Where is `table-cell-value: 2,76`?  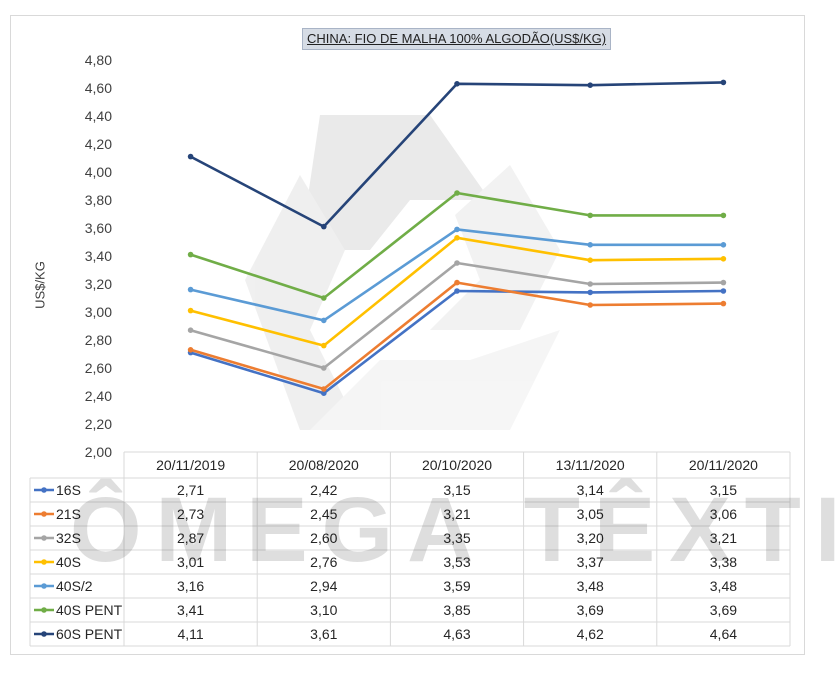 table-cell-value: 2,76 is located at coordinates (323, 562).